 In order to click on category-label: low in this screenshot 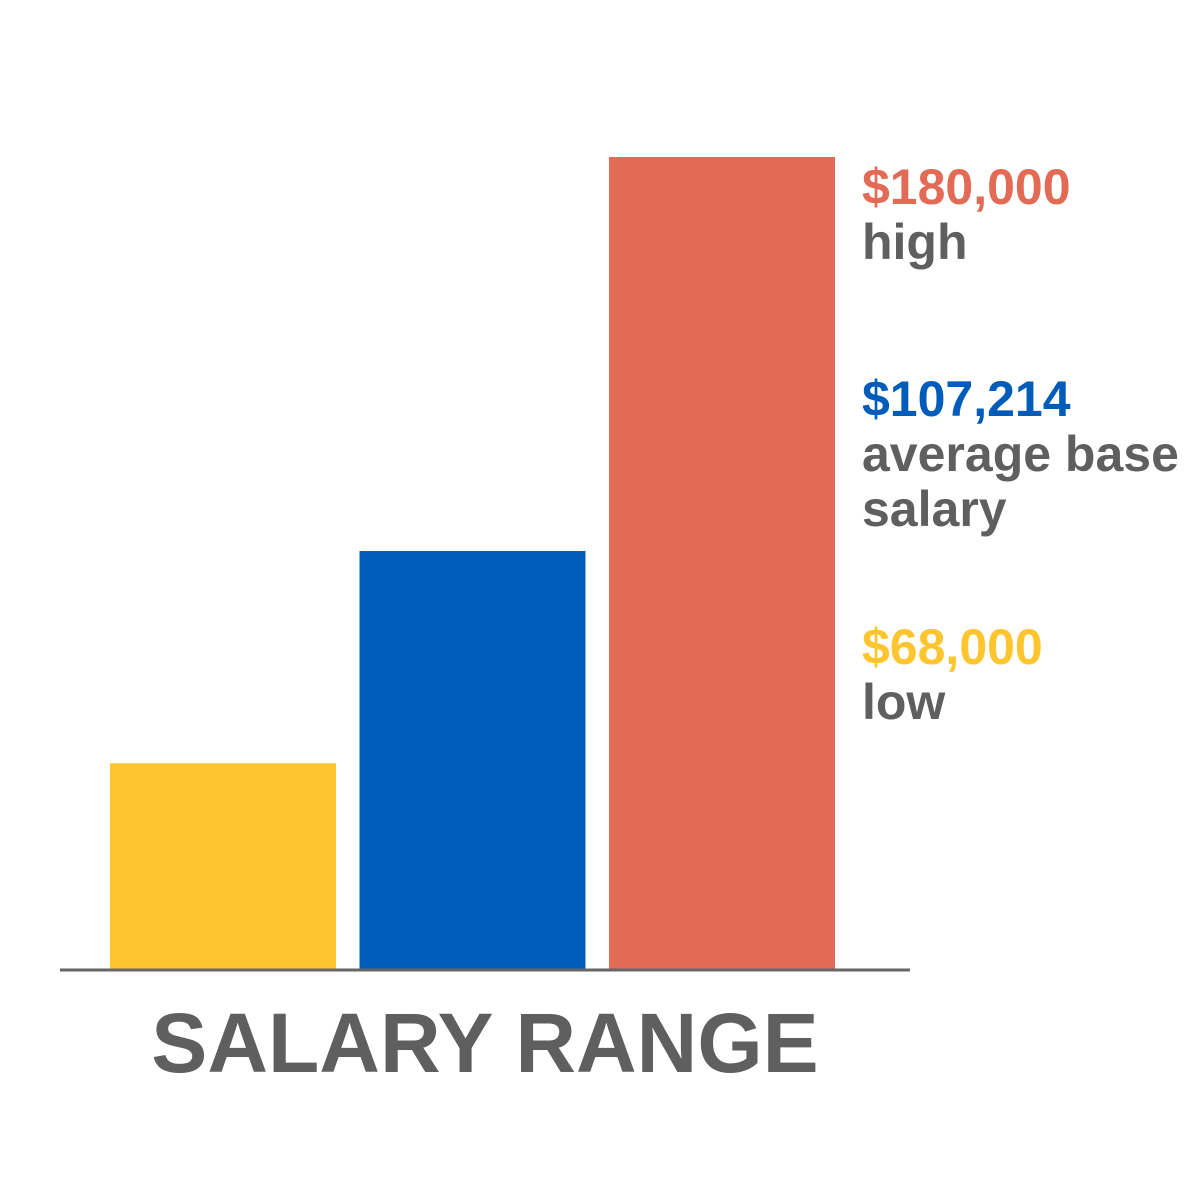, I will do `click(904, 702)`.